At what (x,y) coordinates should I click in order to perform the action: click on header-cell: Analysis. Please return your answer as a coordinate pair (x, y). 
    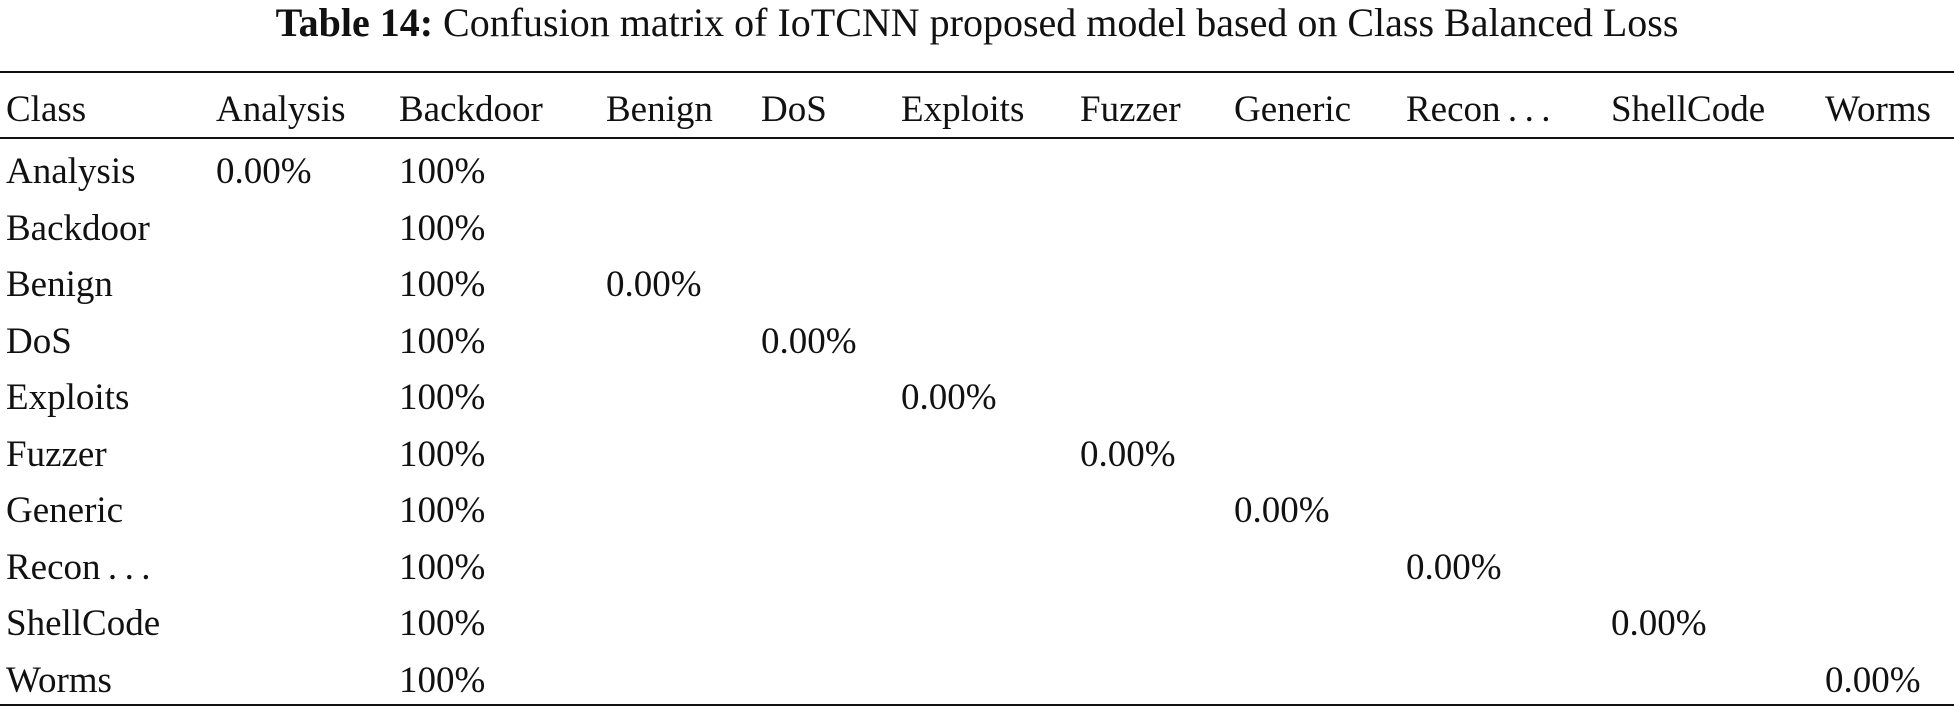
    Looking at the image, I should click on (281, 109).